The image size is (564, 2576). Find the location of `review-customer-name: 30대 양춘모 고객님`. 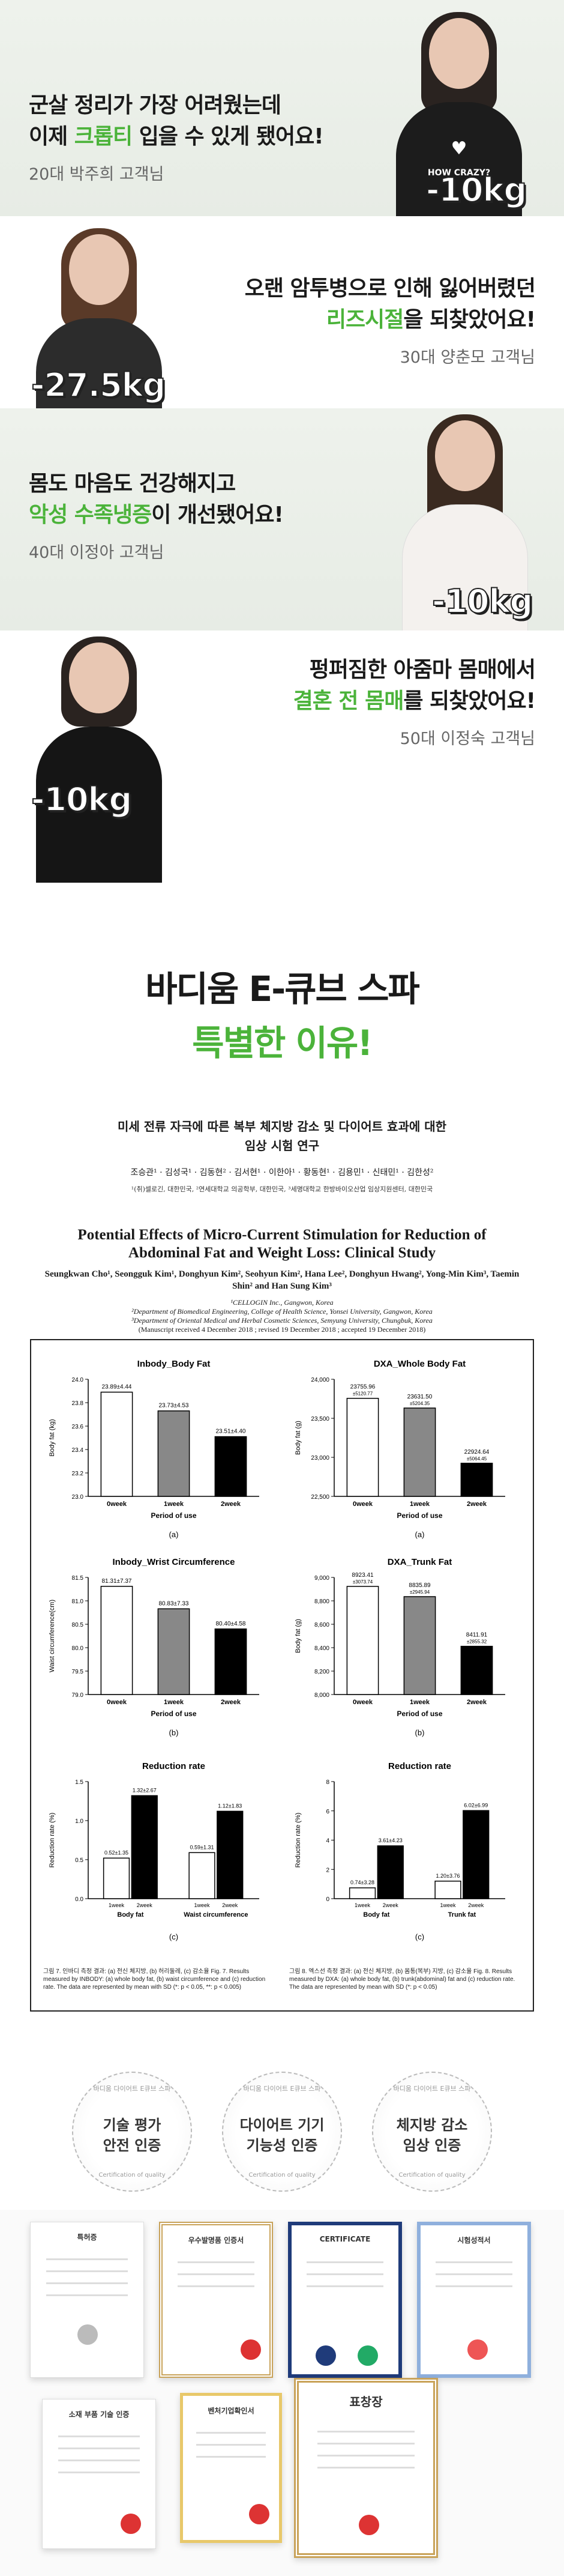

review-customer-name: 30대 양춘모 고객님 is located at coordinates (467, 358).